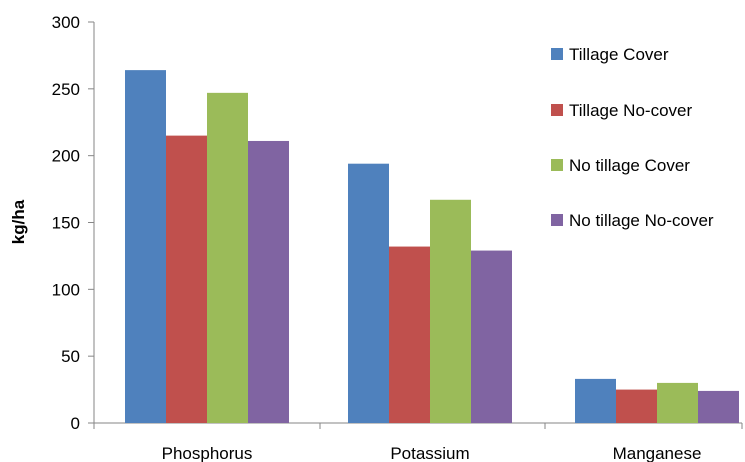 The width and height of the screenshot is (745, 462). What do you see at coordinates (677, 402) in the screenshot?
I see `bar-no-tillage-cover-manganese` at bounding box center [677, 402].